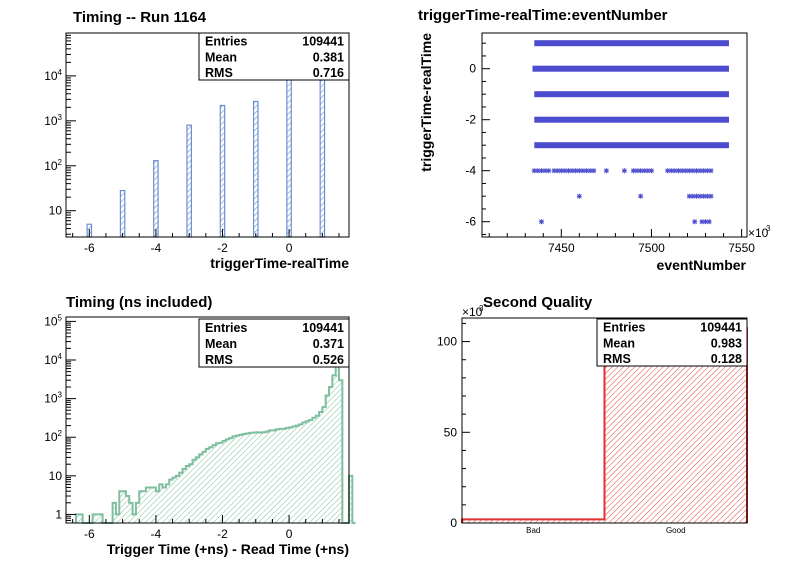  What do you see at coordinates (538, 302) in the screenshot?
I see `panel4-title: Second Quality` at bounding box center [538, 302].